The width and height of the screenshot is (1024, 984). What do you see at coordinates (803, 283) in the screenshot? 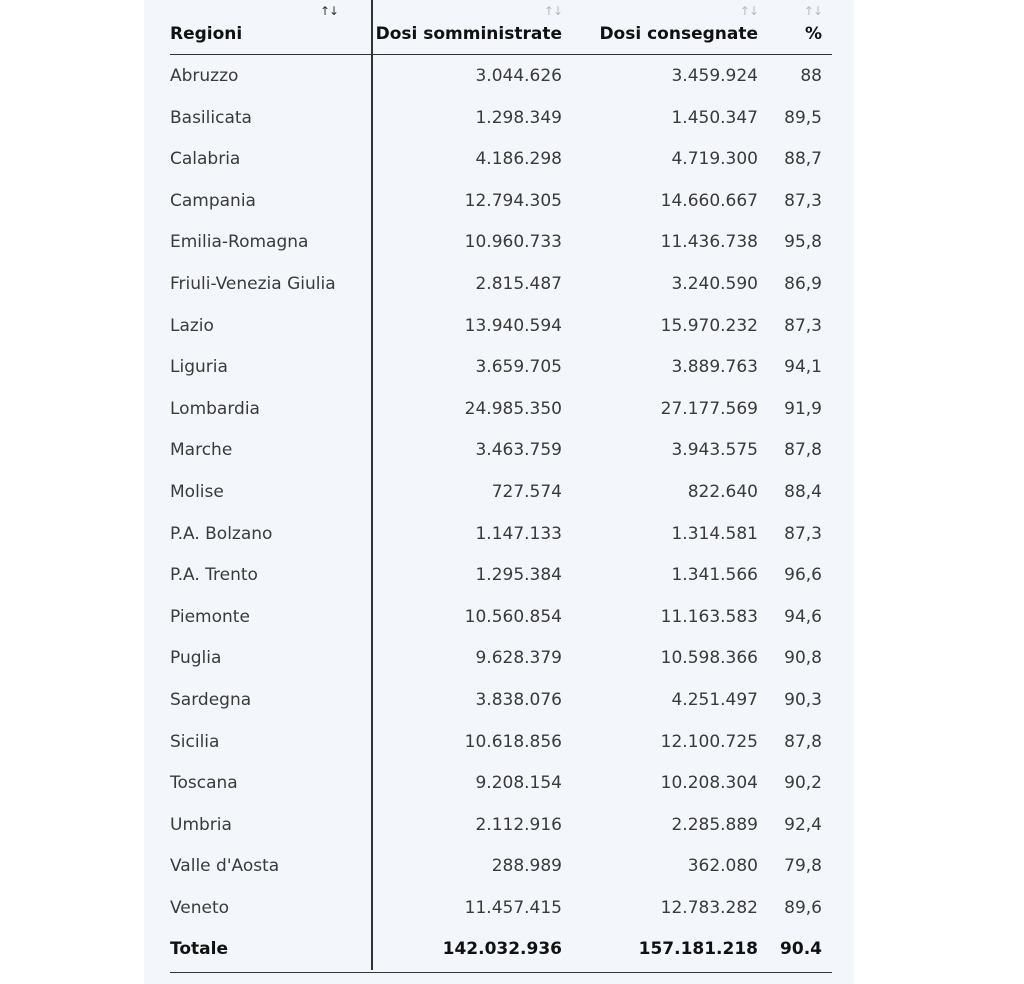
I see `cell-percent: 86,9` at bounding box center [803, 283].